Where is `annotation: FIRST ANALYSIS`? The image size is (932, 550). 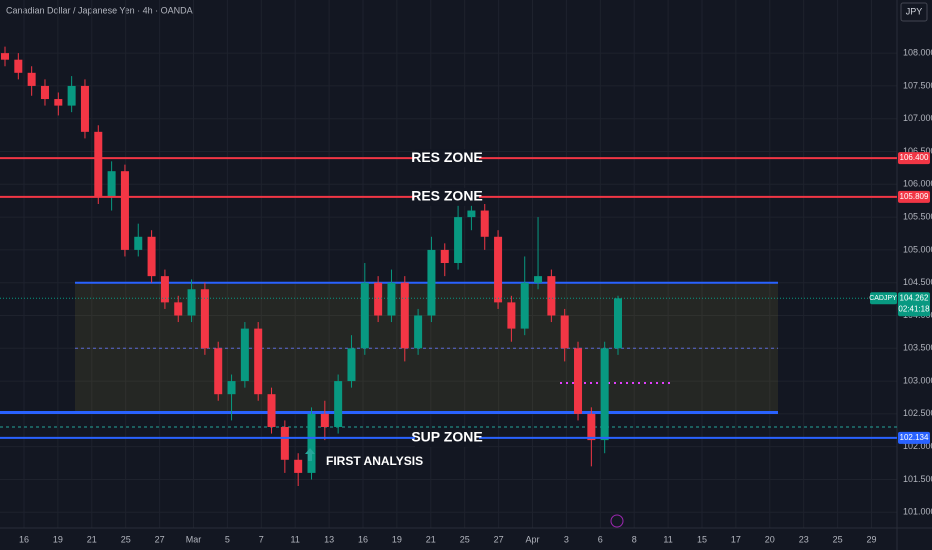
annotation: FIRST ANALYSIS is located at coordinates (374, 461).